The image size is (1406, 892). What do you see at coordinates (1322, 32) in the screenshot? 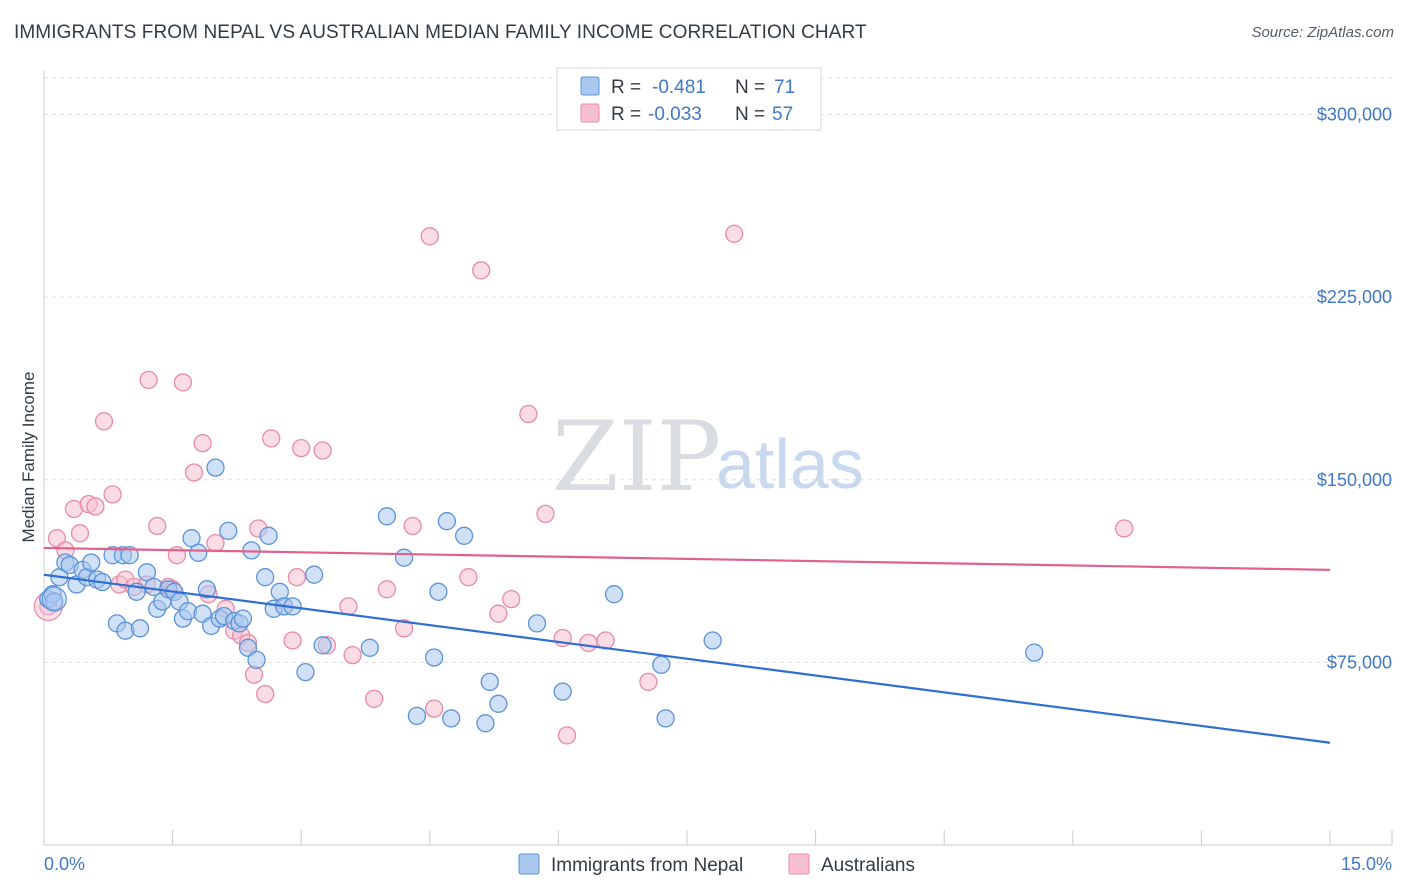
I see `source-credit: Source: ZipAtlas.com` at bounding box center [1322, 32].